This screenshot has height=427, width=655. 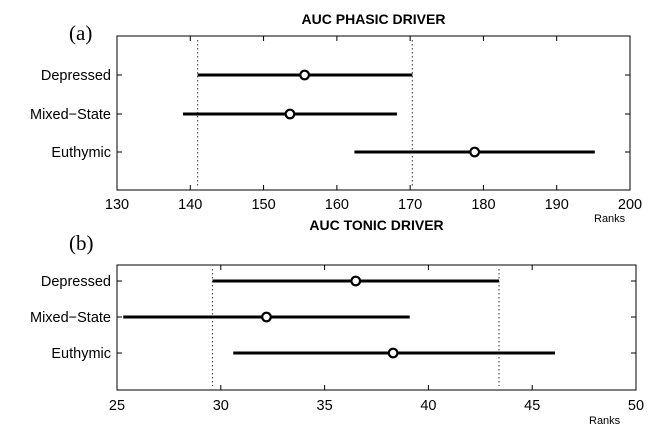 What do you see at coordinates (80, 33) in the screenshot?
I see `panel-label: (a)` at bounding box center [80, 33].